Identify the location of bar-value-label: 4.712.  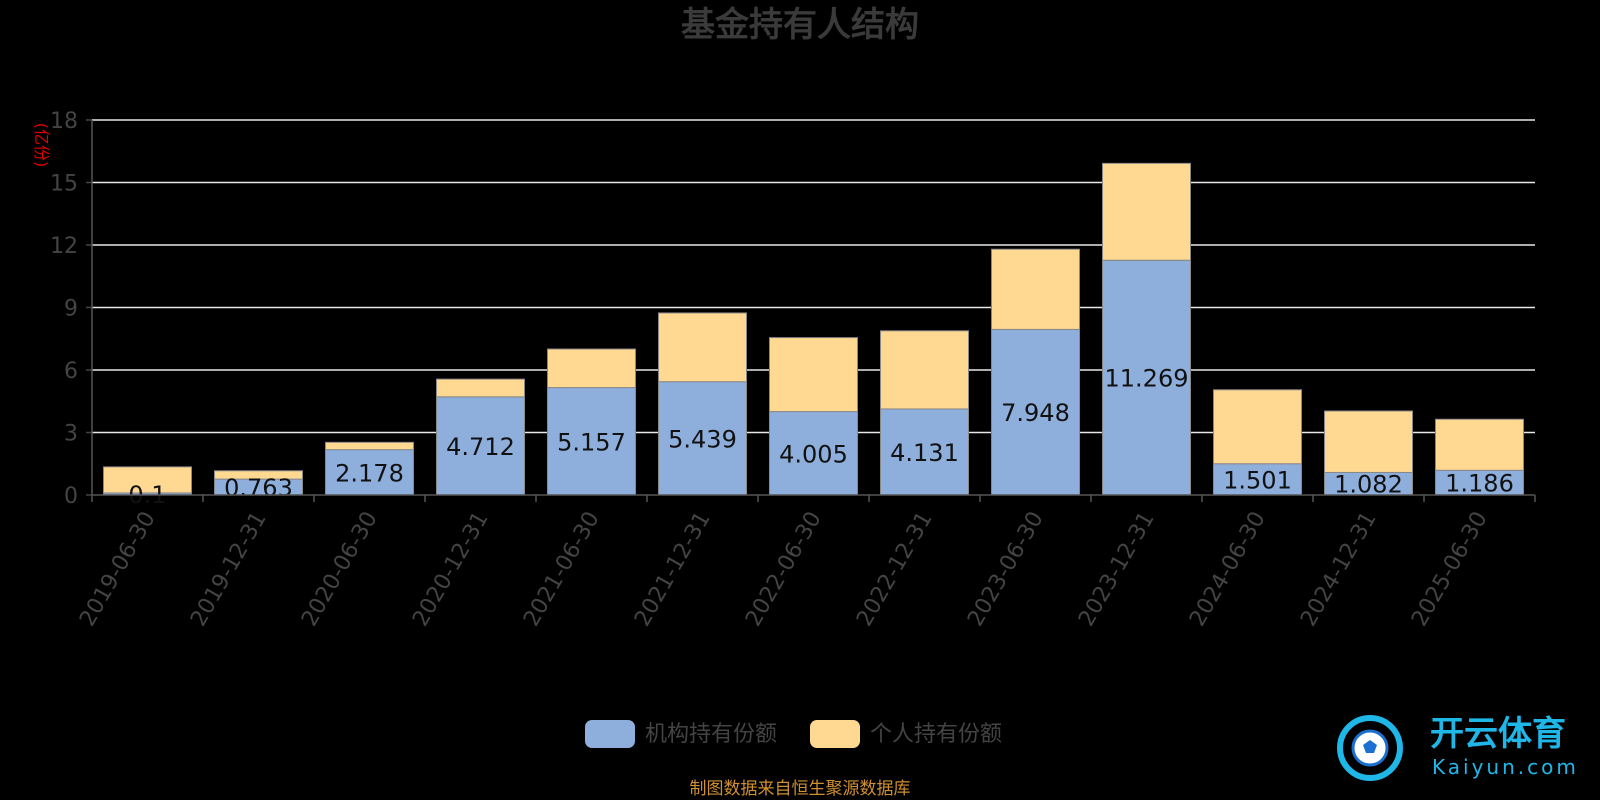
(480, 447).